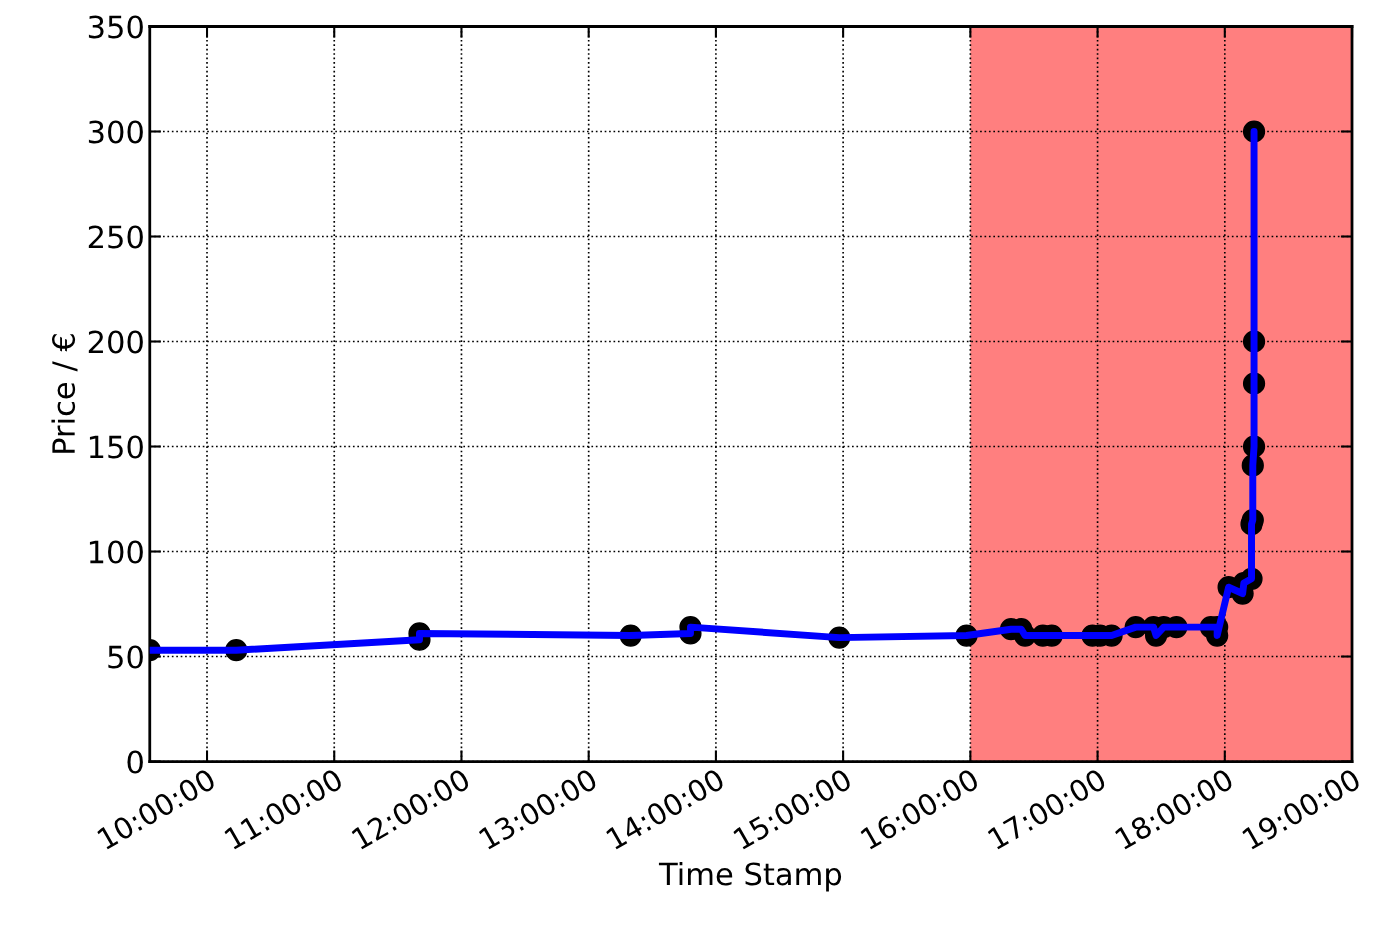 This screenshot has height=946, width=1374. What do you see at coordinates (116, 552) in the screenshot?
I see `y-tick-label: 100` at bounding box center [116, 552].